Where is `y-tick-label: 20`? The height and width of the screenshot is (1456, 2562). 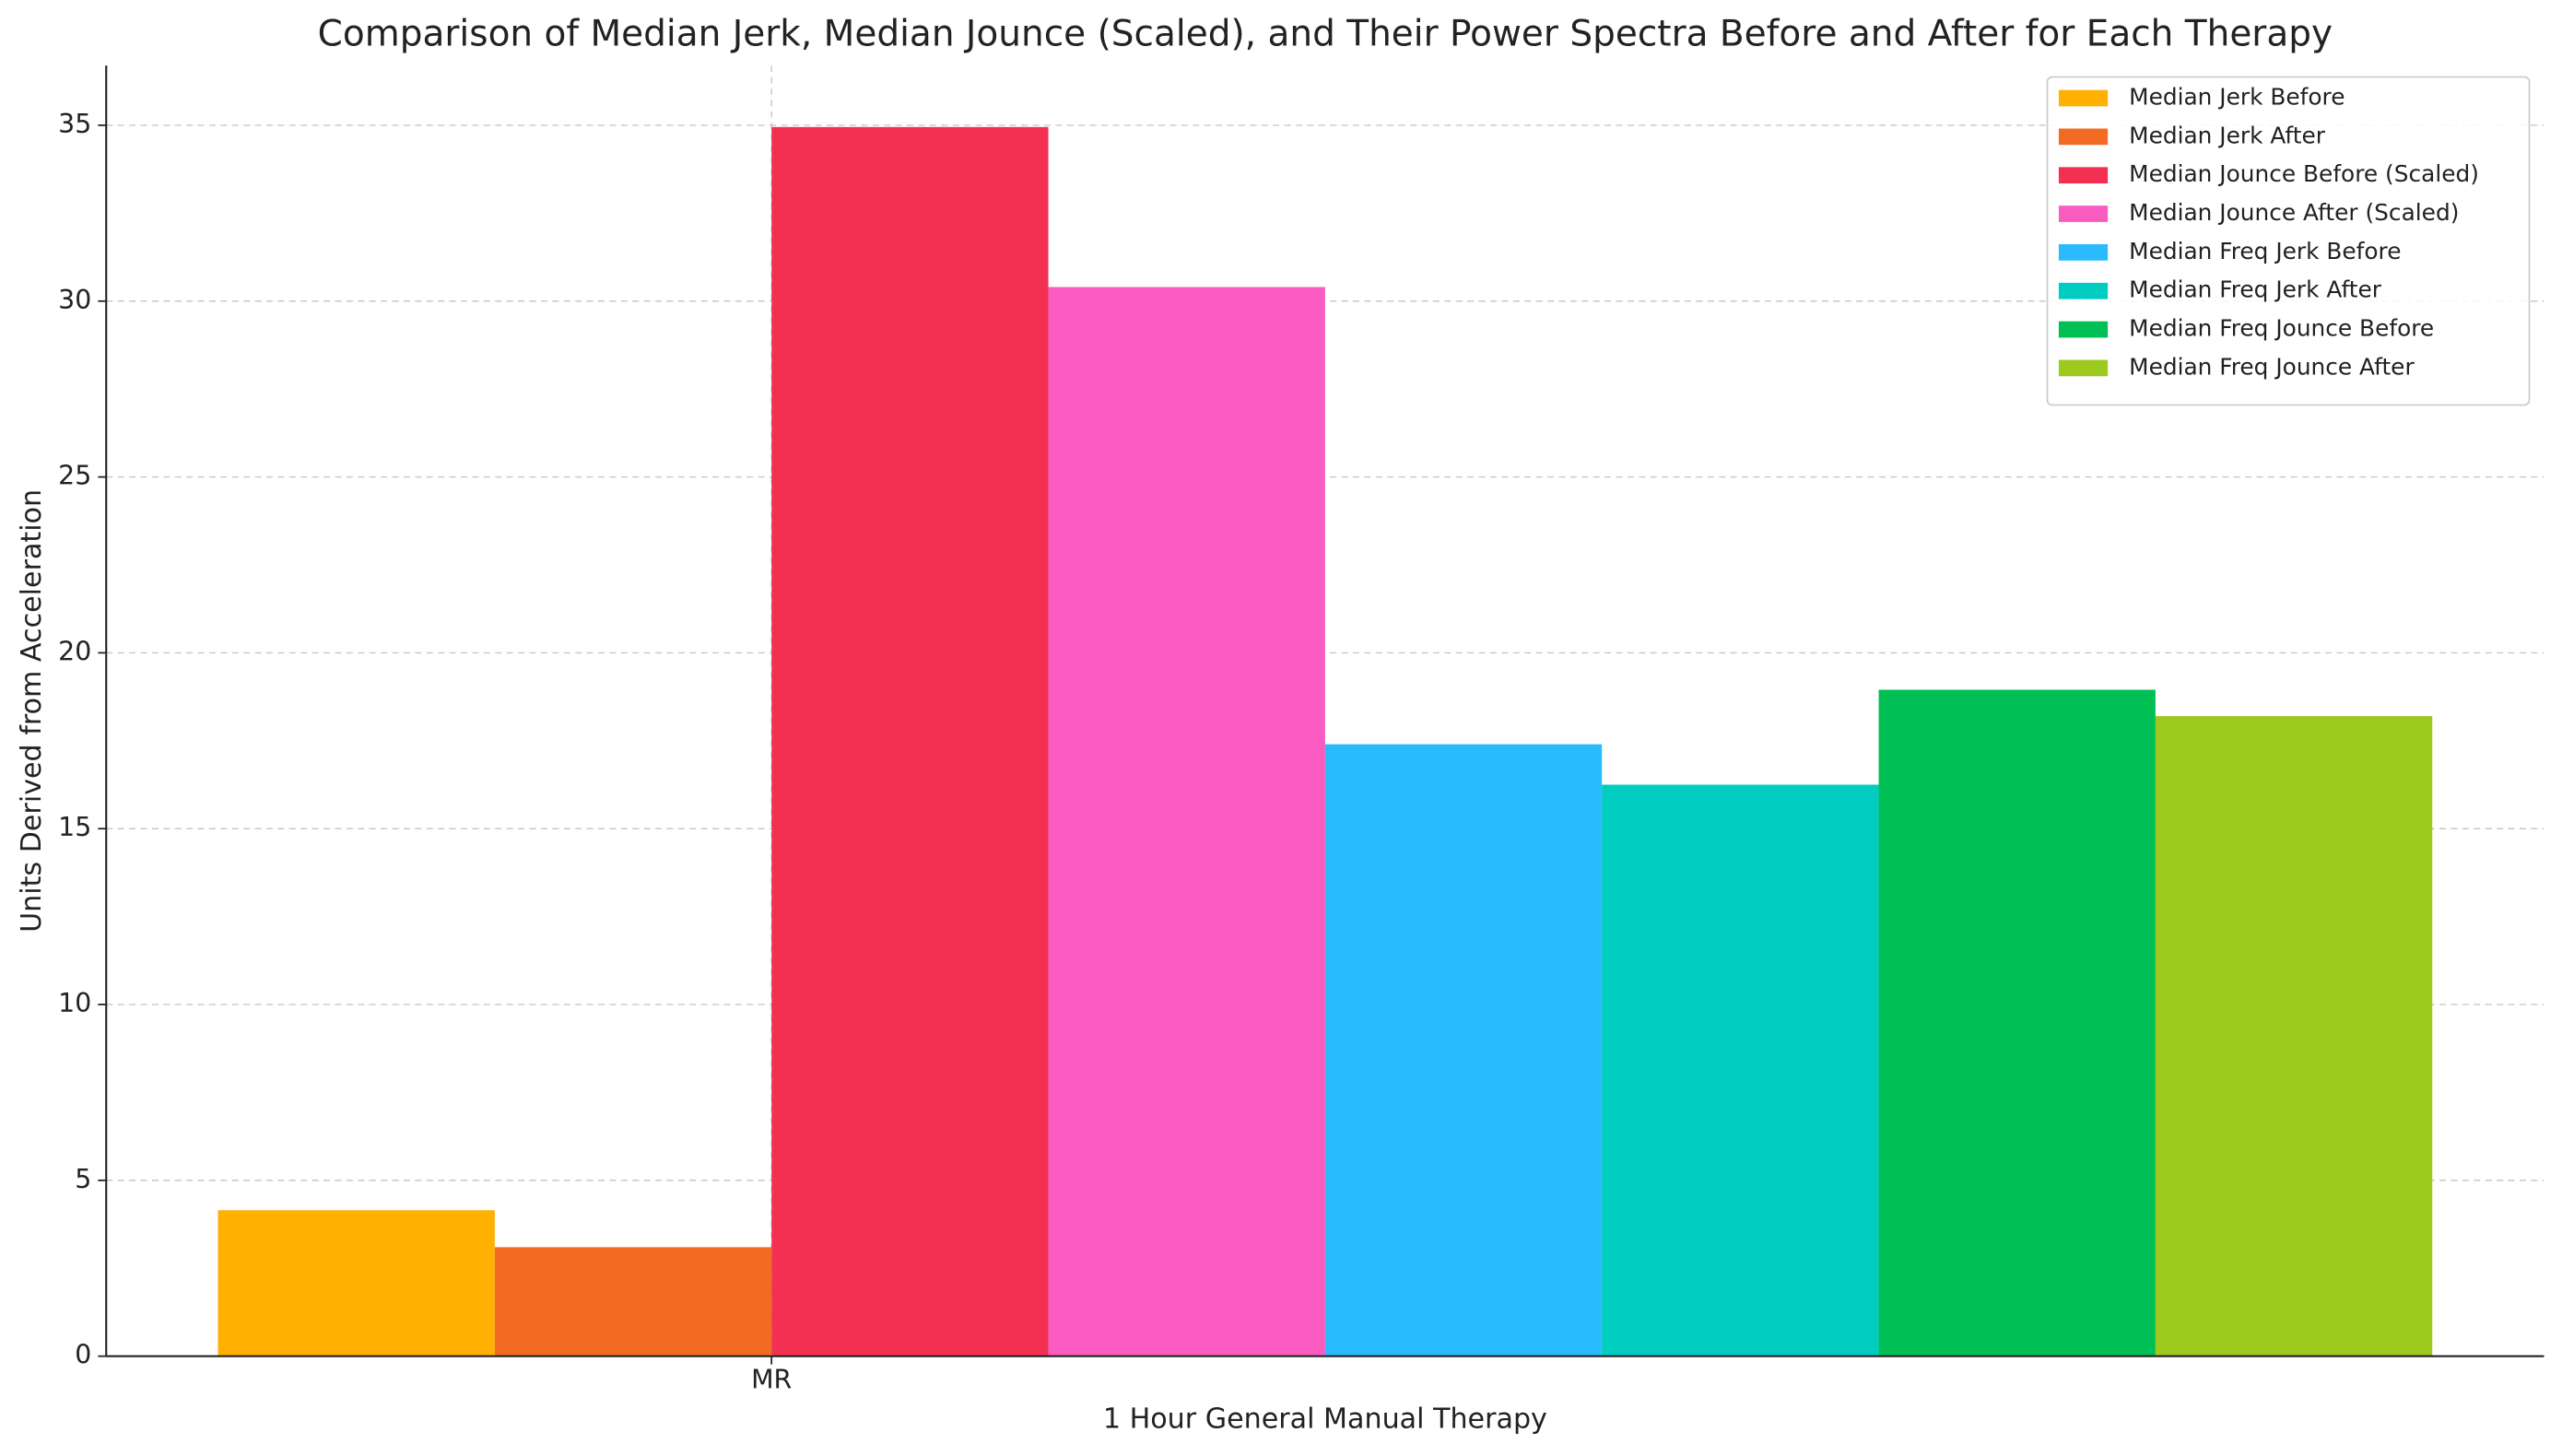
y-tick-label: 20 is located at coordinates (74, 651).